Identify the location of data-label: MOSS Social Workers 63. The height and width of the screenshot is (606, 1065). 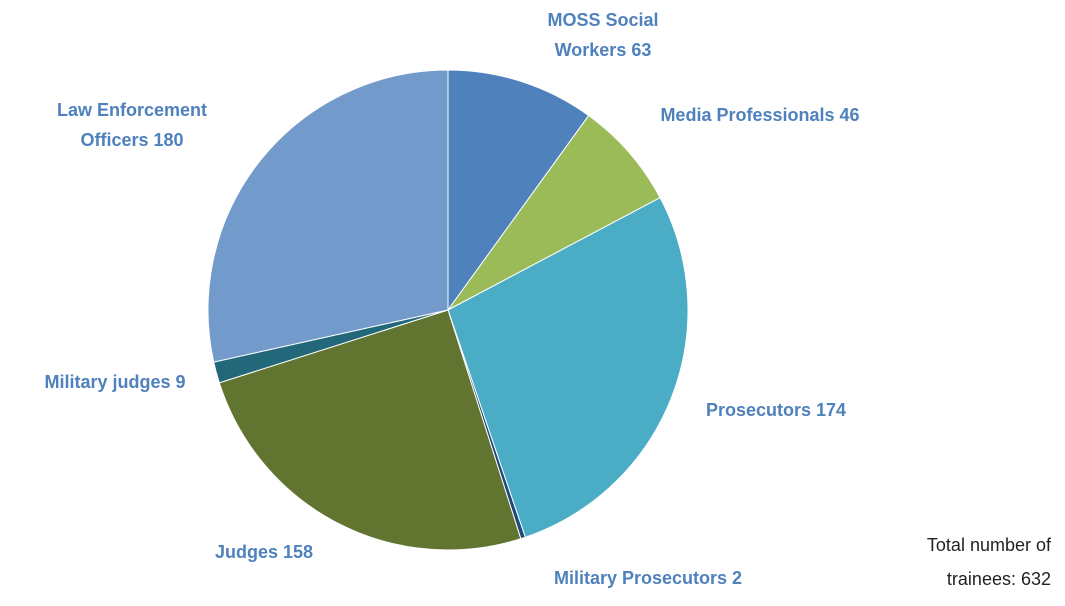
(603, 35).